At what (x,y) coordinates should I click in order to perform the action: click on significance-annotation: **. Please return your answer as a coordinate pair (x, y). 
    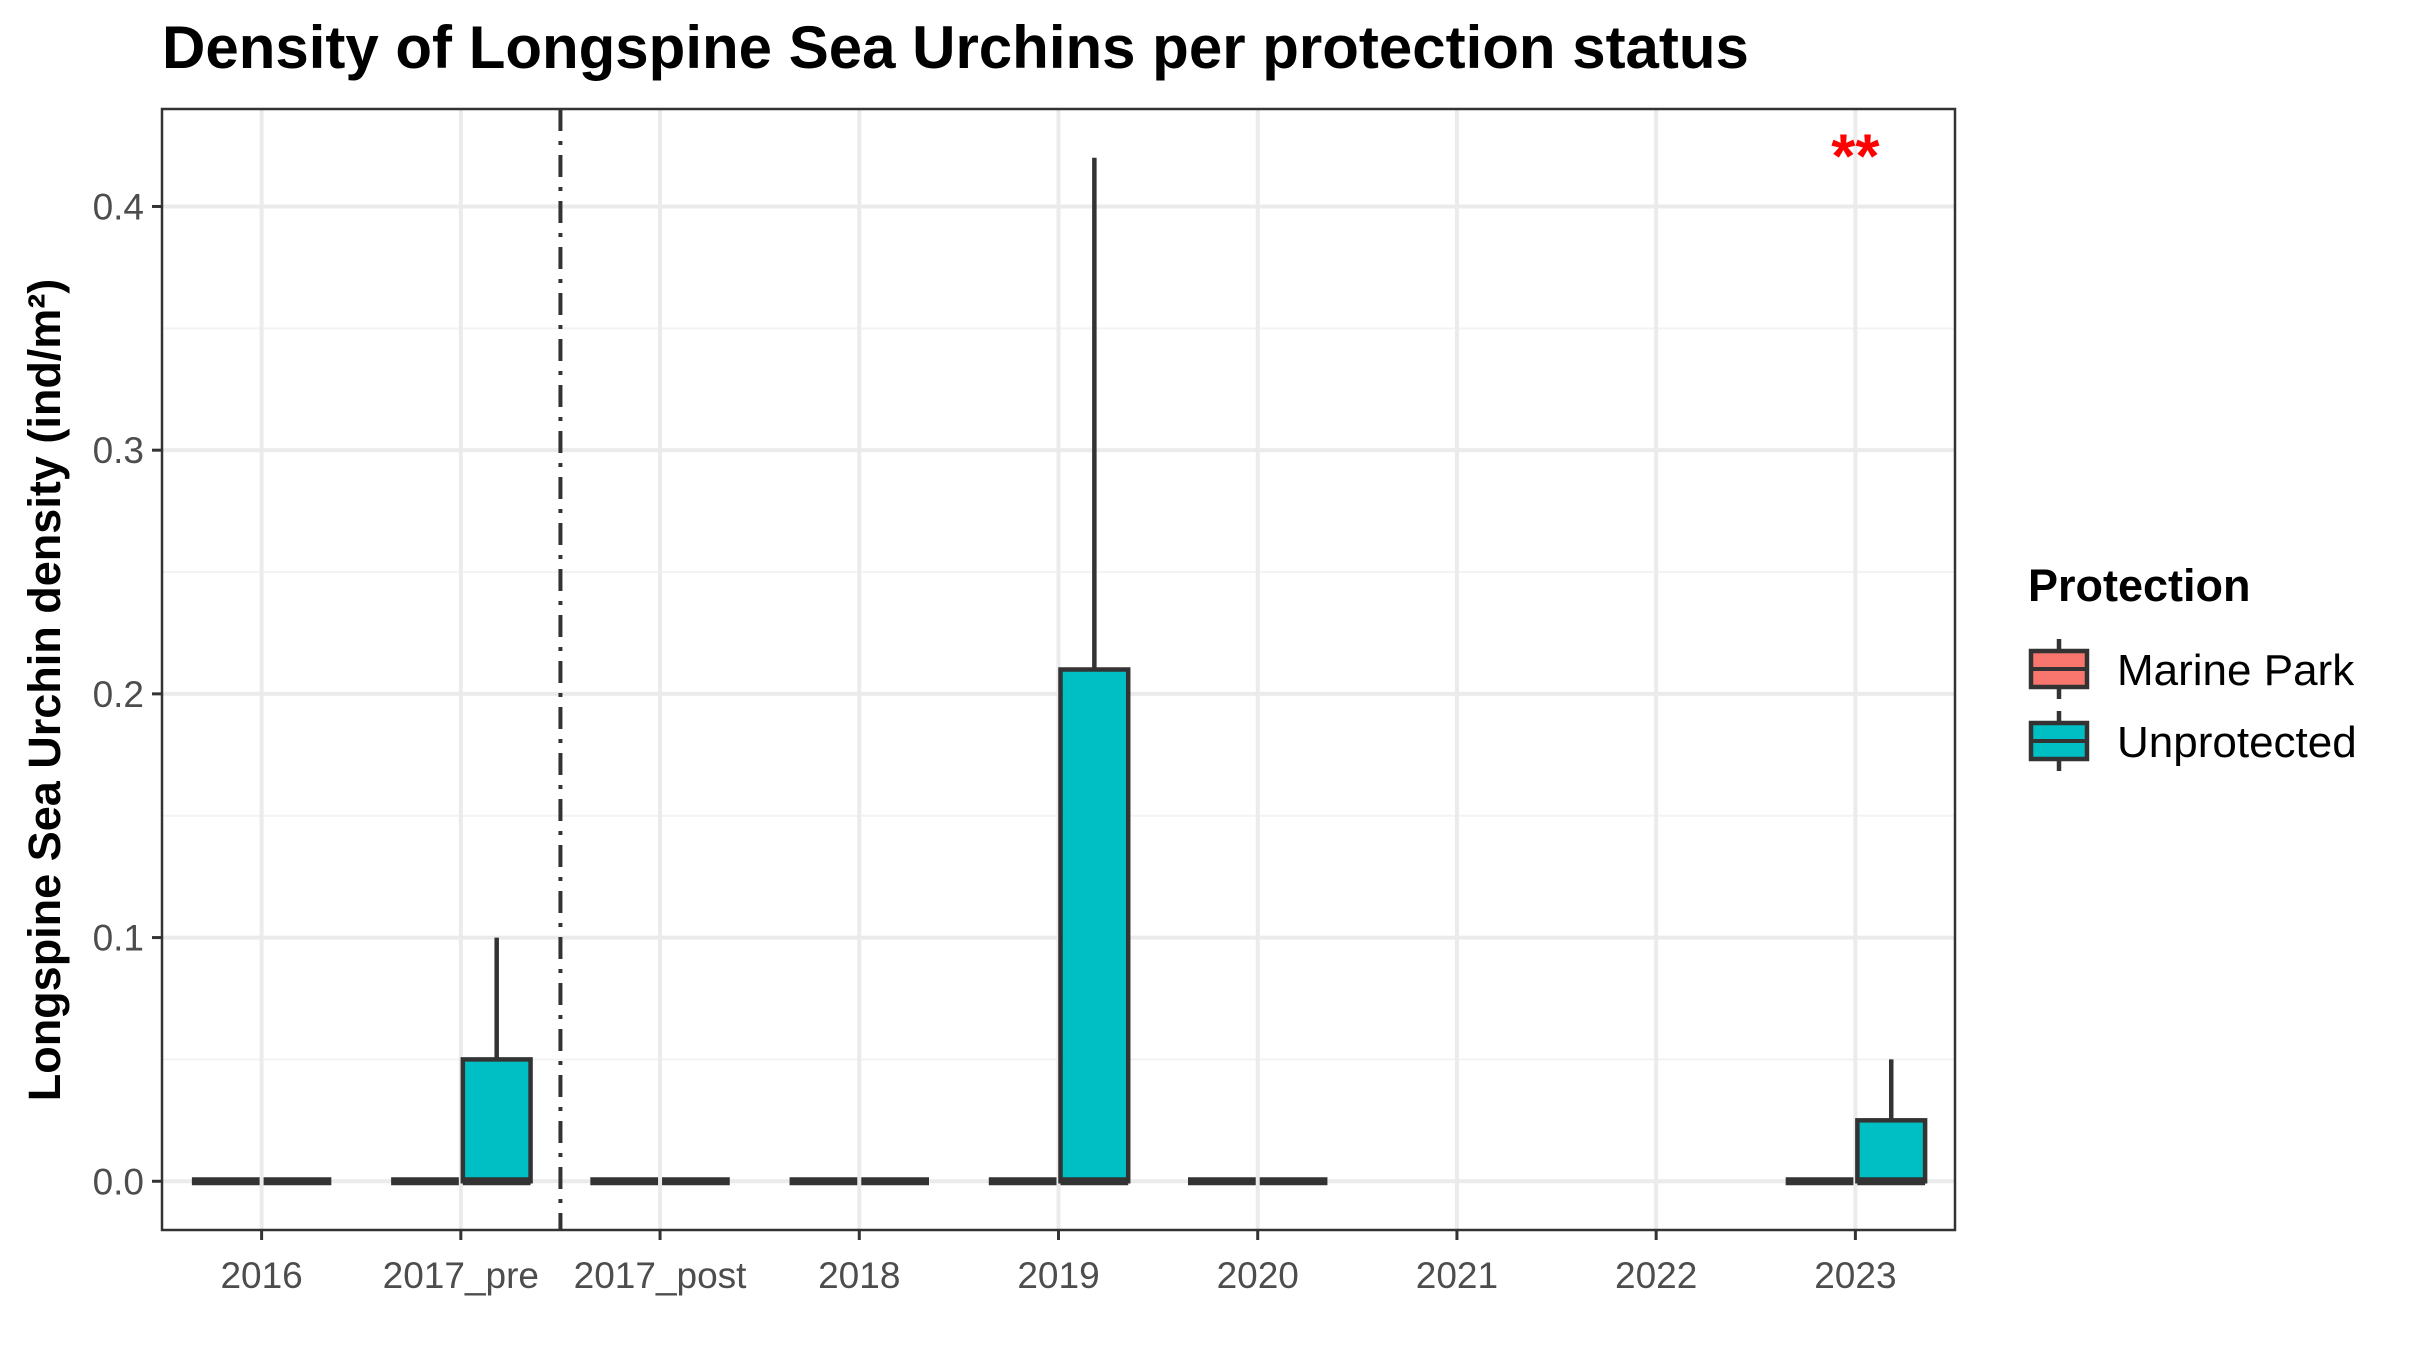
    Looking at the image, I should click on (1855, 157).